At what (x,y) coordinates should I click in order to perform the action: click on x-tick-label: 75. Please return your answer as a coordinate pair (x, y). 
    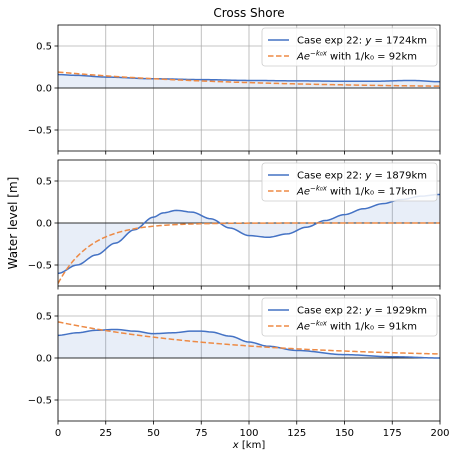
    Looking at the image, I should click on (201, 433).